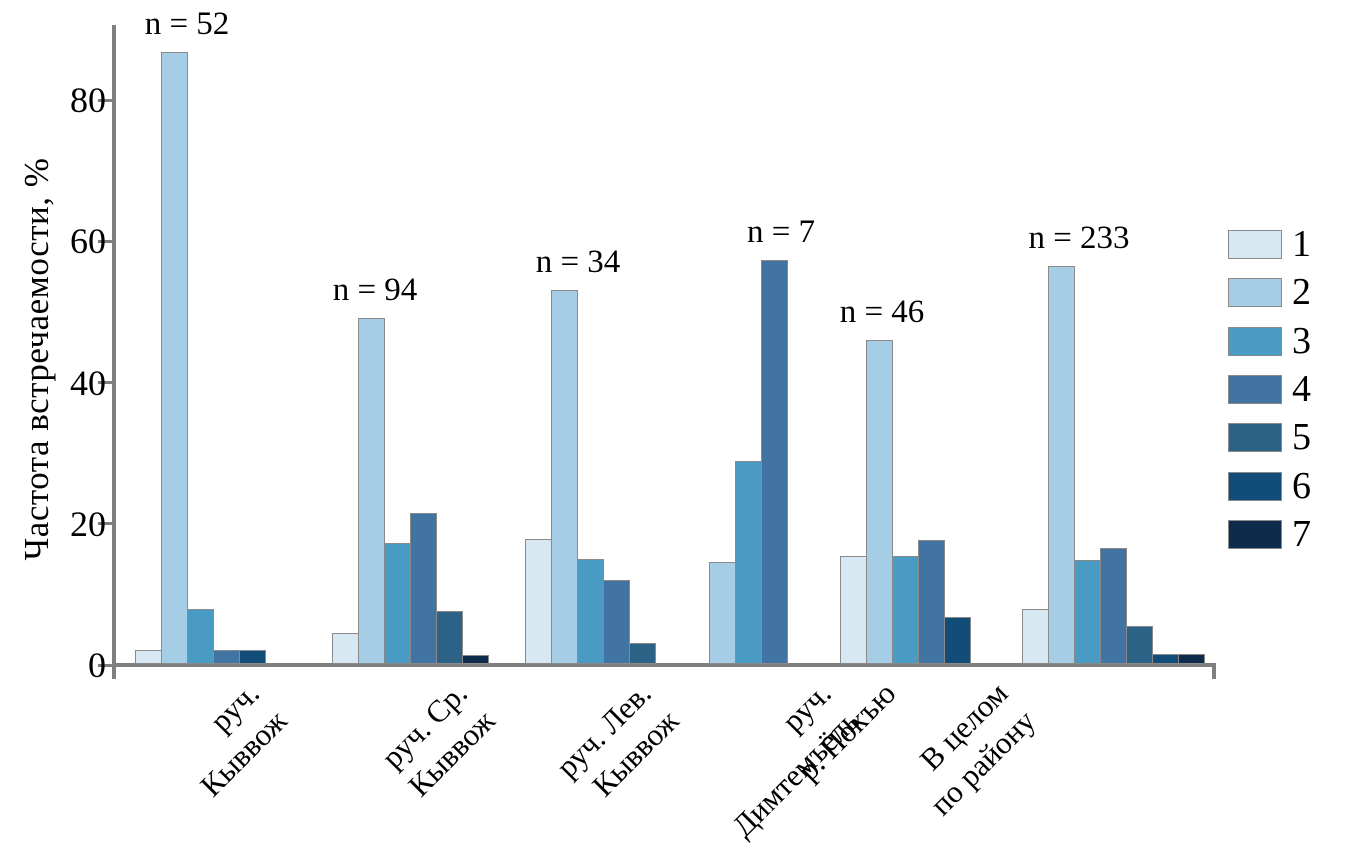 The width and height of the screenshot is (1360, 861). What do you see at coordinates (931, 602) in the screenshot?
I see `bar-group5-cat4` at bounding box center [931, 602].